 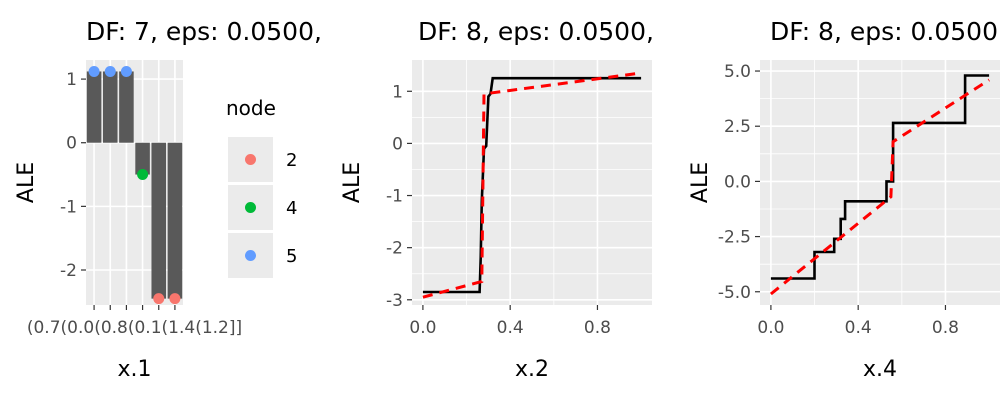 I want to click on y-axis-title-1: ALE, so click(x=26, y=182).